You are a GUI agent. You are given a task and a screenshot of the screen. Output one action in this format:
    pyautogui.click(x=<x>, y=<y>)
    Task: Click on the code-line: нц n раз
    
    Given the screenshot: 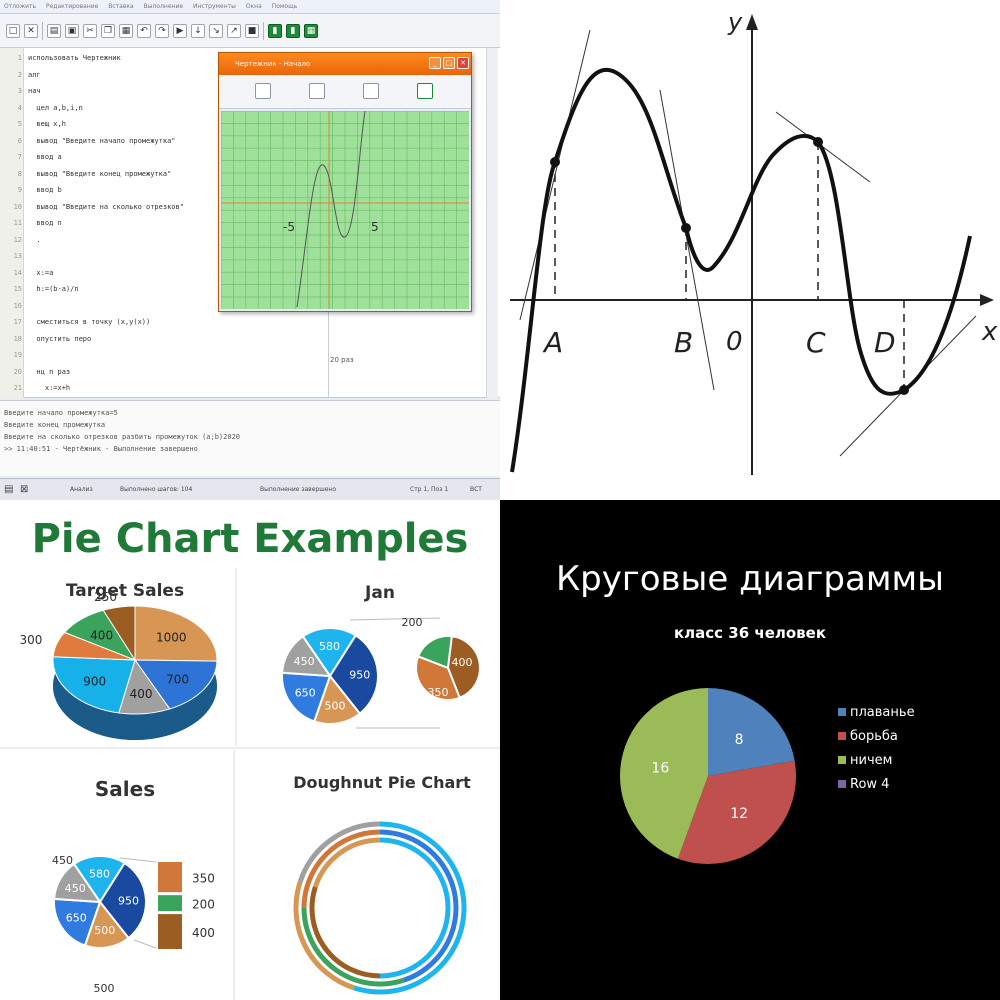 What is the action you would take?
    pyautogui.click(x=49, y=371)
    